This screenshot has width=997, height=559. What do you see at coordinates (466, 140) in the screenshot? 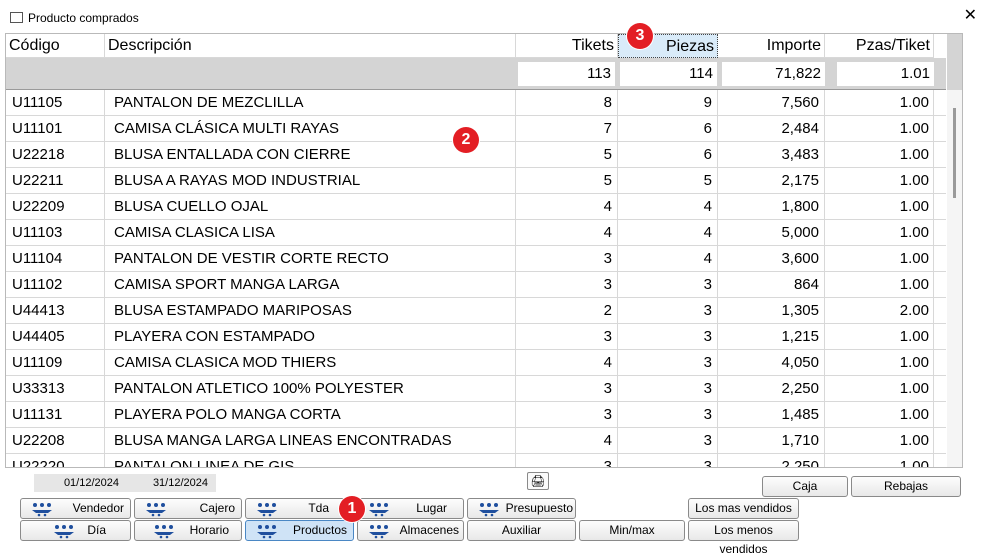
I see `callout-badge-2: 2` at bounding box center [466, 140].